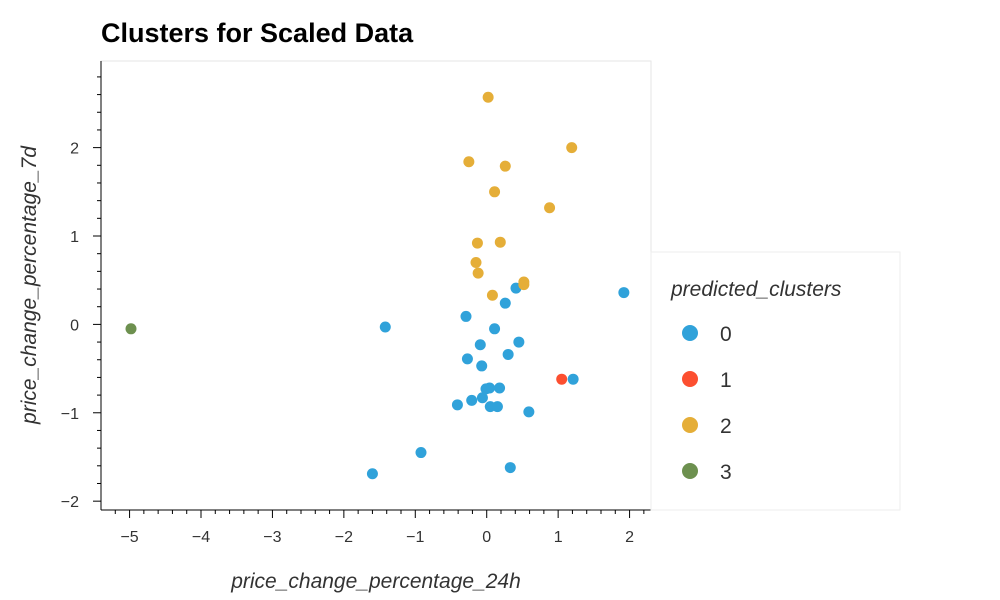 The width and height of the screenshot is (1000, 600). Describe the element at coordinates (558, 537) in the screenshot. I see `x-tick-label: 1` at that location.